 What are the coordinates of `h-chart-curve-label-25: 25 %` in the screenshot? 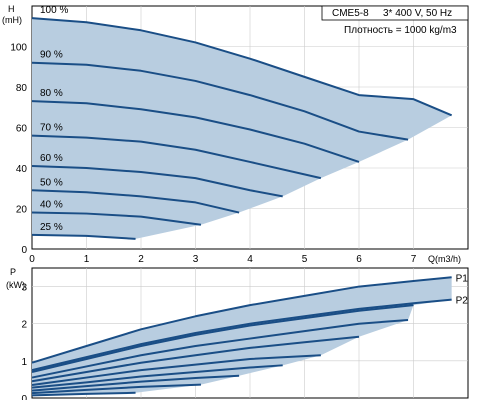 It's located at (51, 227).